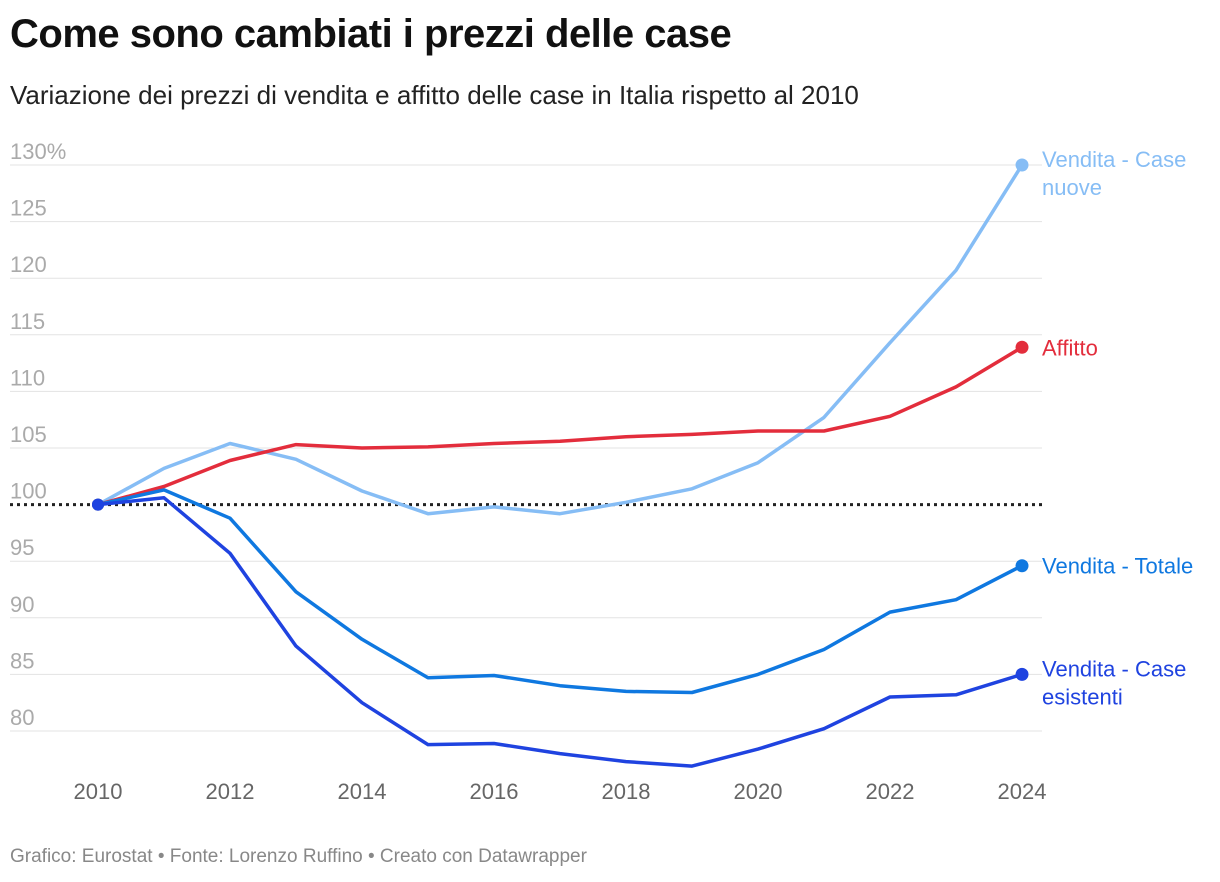 This screenshot has height=882, width=1220. Describe the element at coordinates (27, 321) in the screenshot. I see `y-tick-label: 115` at that location.